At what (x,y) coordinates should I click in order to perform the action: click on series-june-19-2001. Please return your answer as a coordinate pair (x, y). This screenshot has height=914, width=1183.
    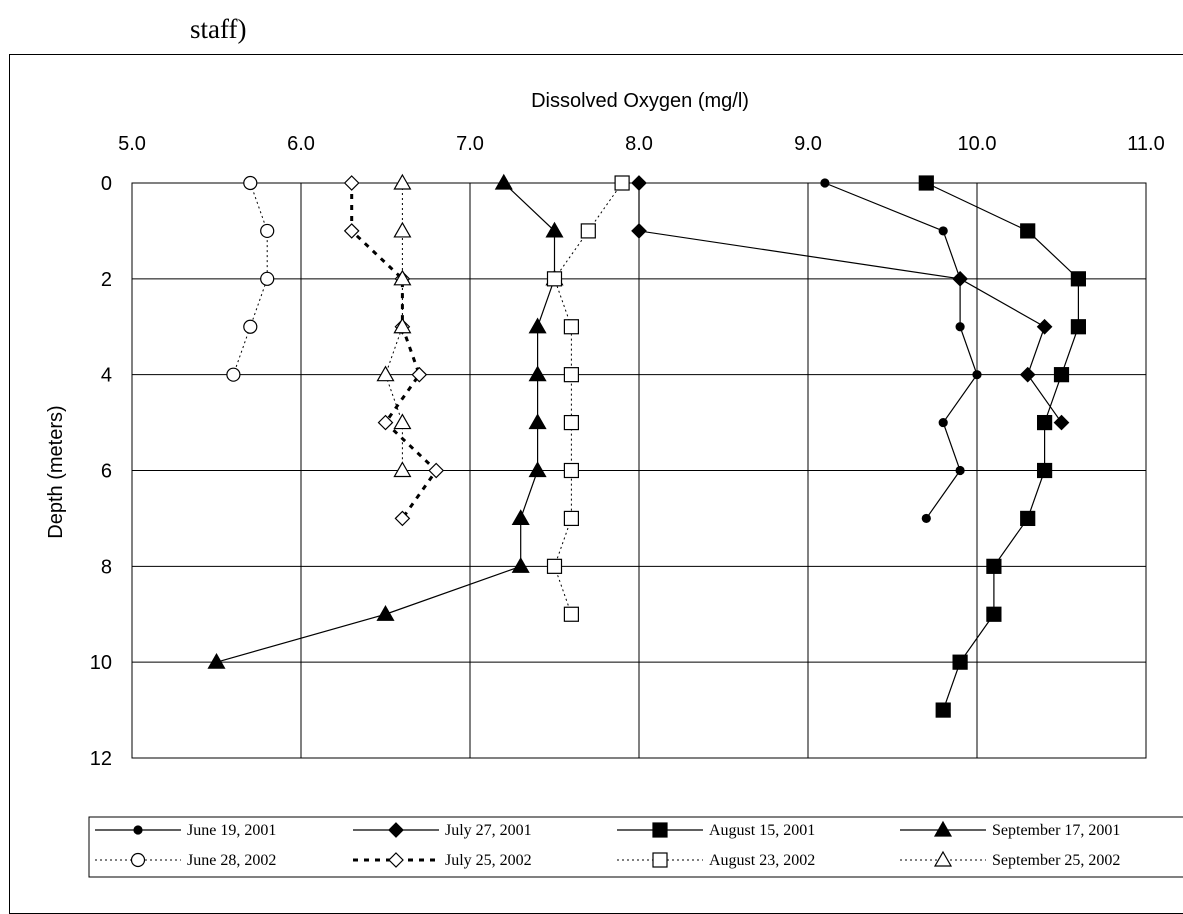
    Looking at the image, I should click on (901, 351).